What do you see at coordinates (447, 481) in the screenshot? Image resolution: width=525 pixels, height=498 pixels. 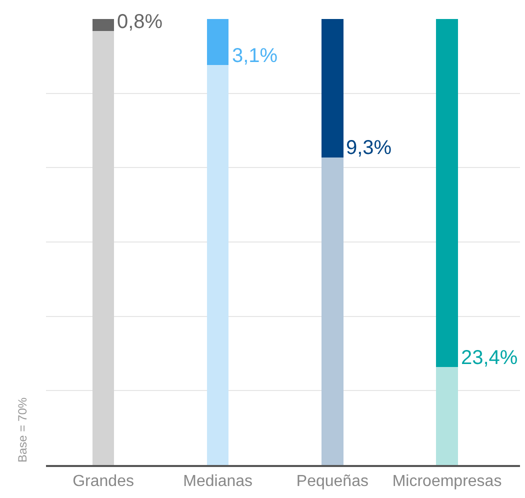 I see `x-tick-label: Microempresas` at bounding box center [447, 481].